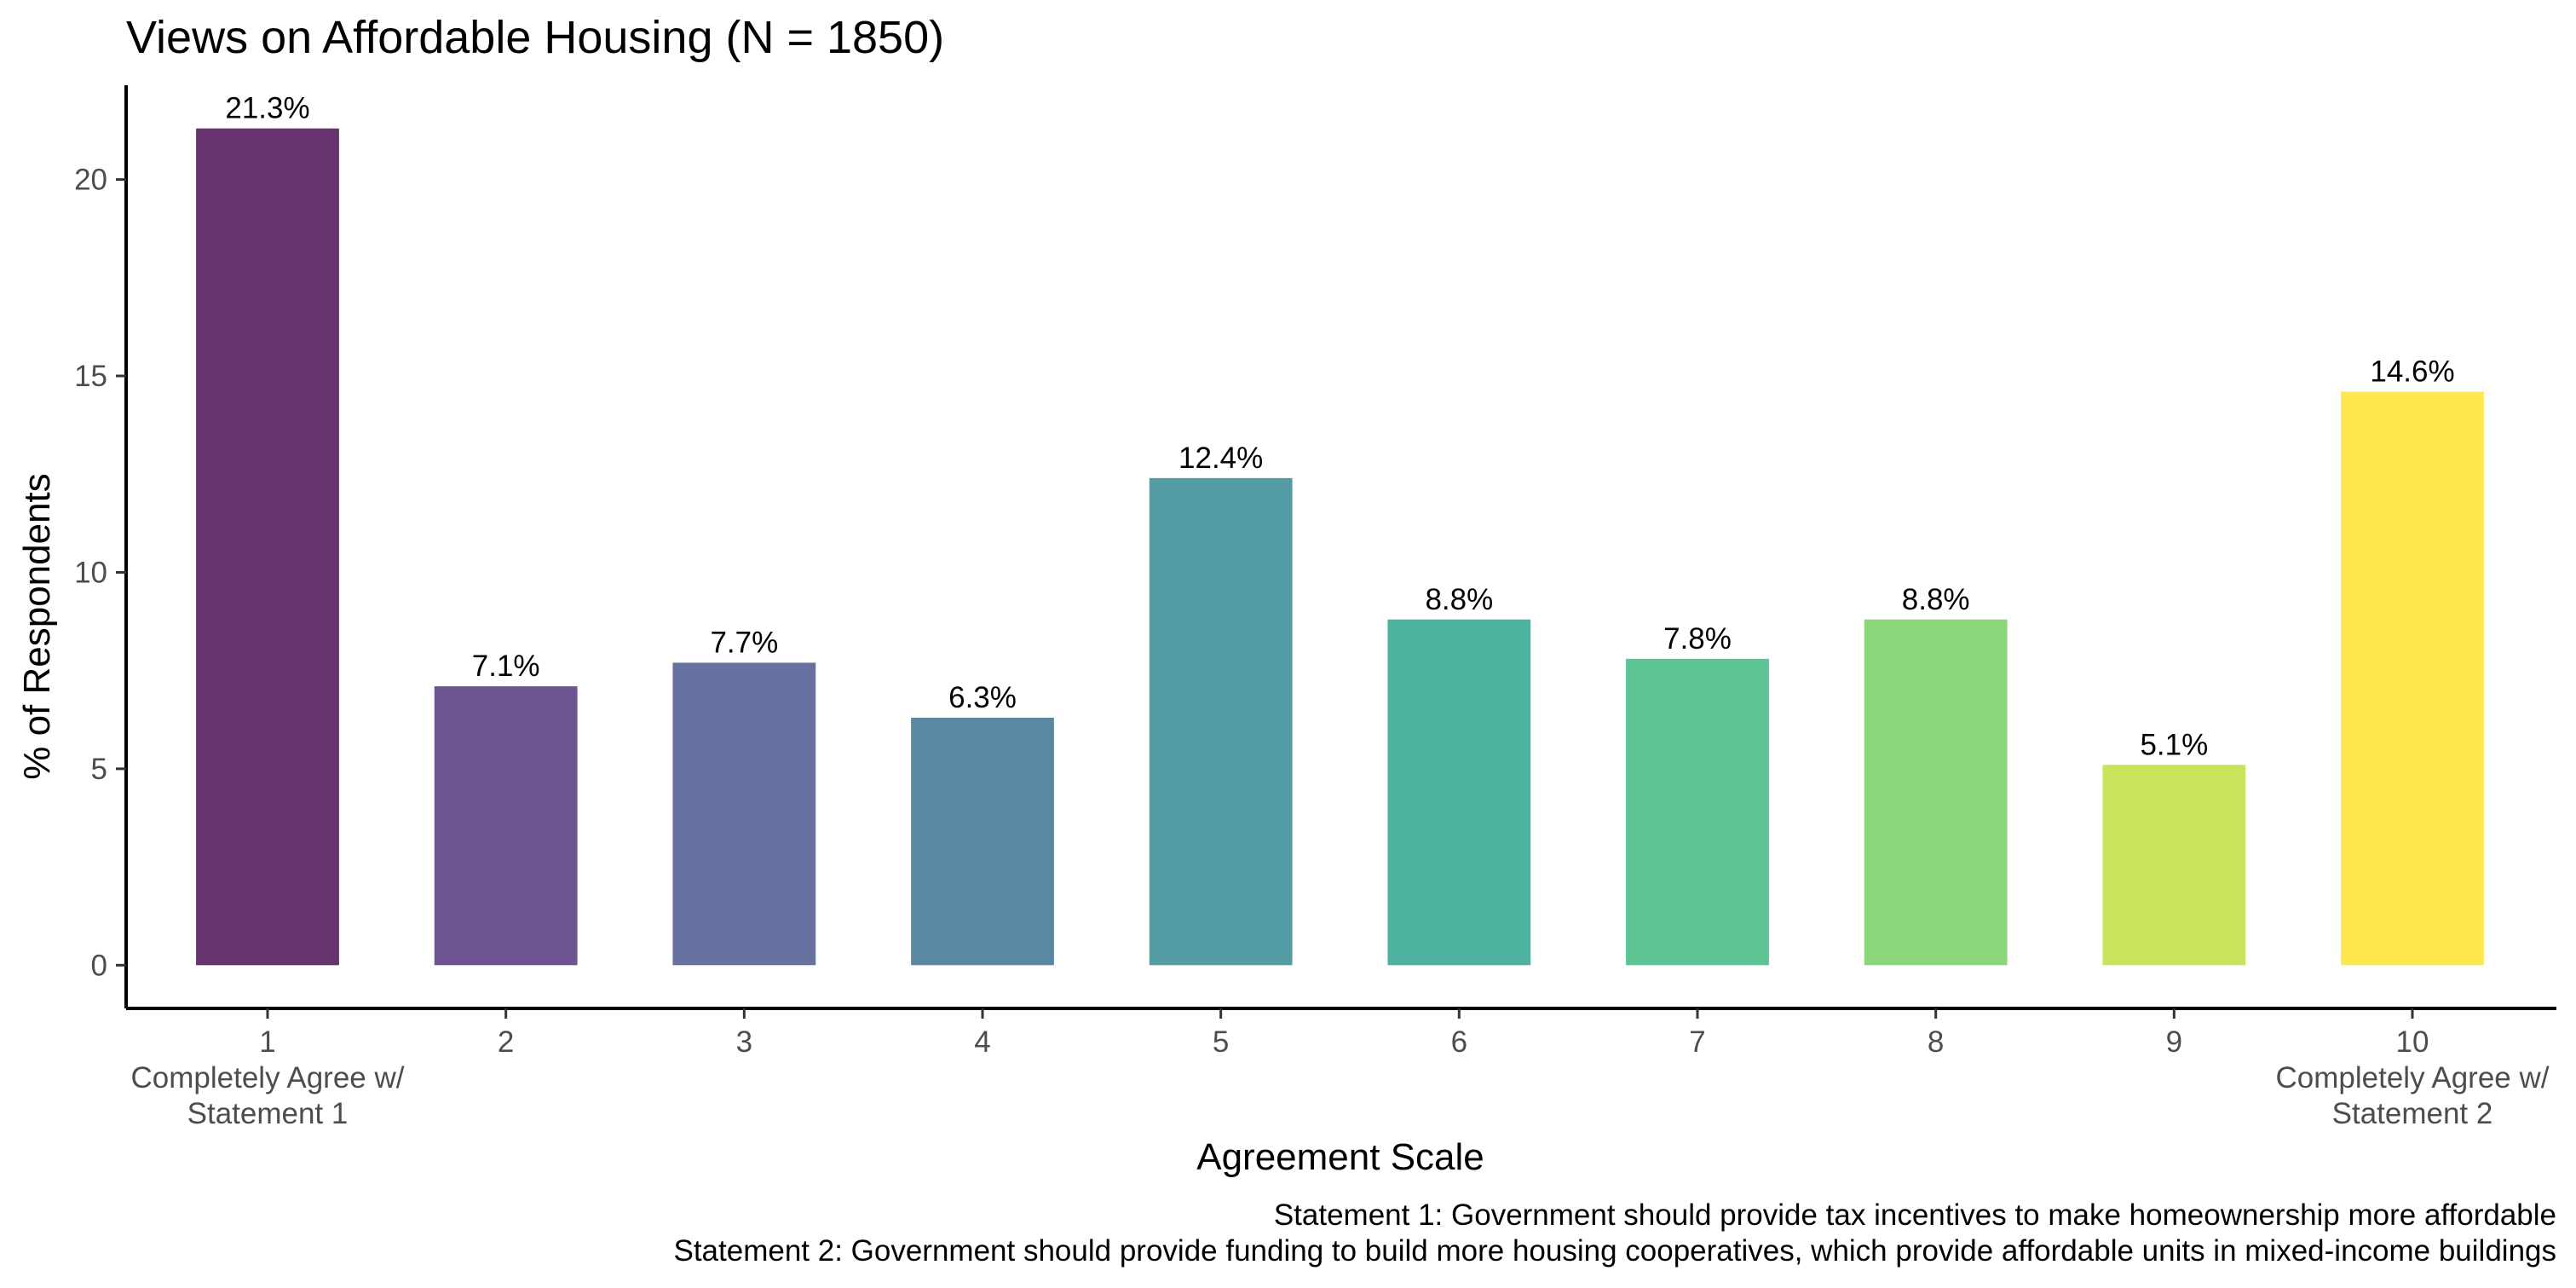 The width and height of the screenshot is (2576, 1288). I want to click on x-tick-label-3: 3, so click(744, 1042).